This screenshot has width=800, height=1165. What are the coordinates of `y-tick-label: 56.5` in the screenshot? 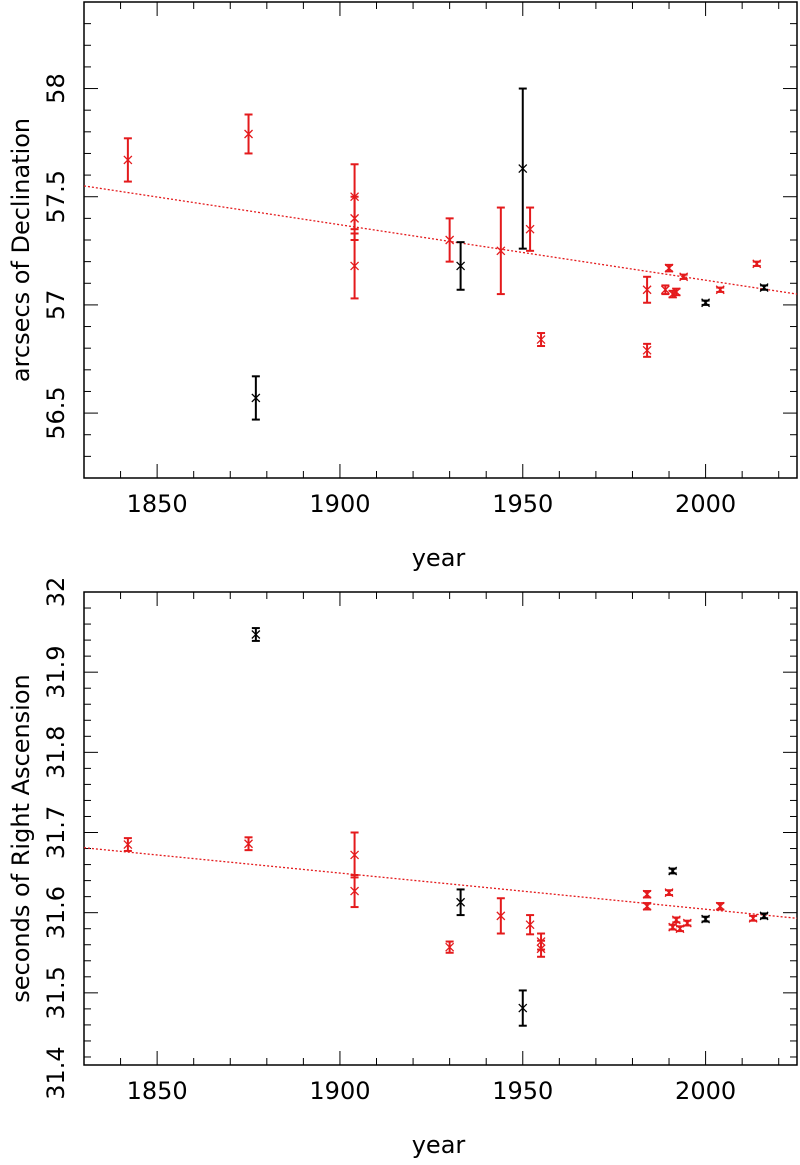 It's located at (56, 412).